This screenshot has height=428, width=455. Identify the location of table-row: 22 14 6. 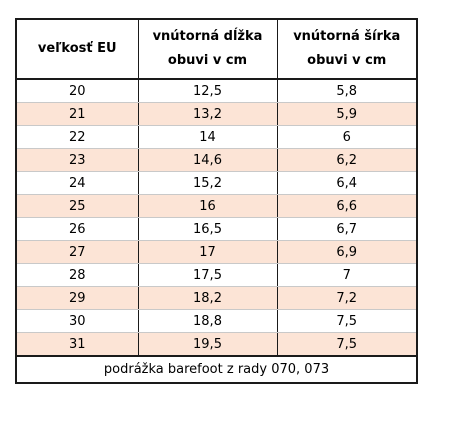
(216, 137).